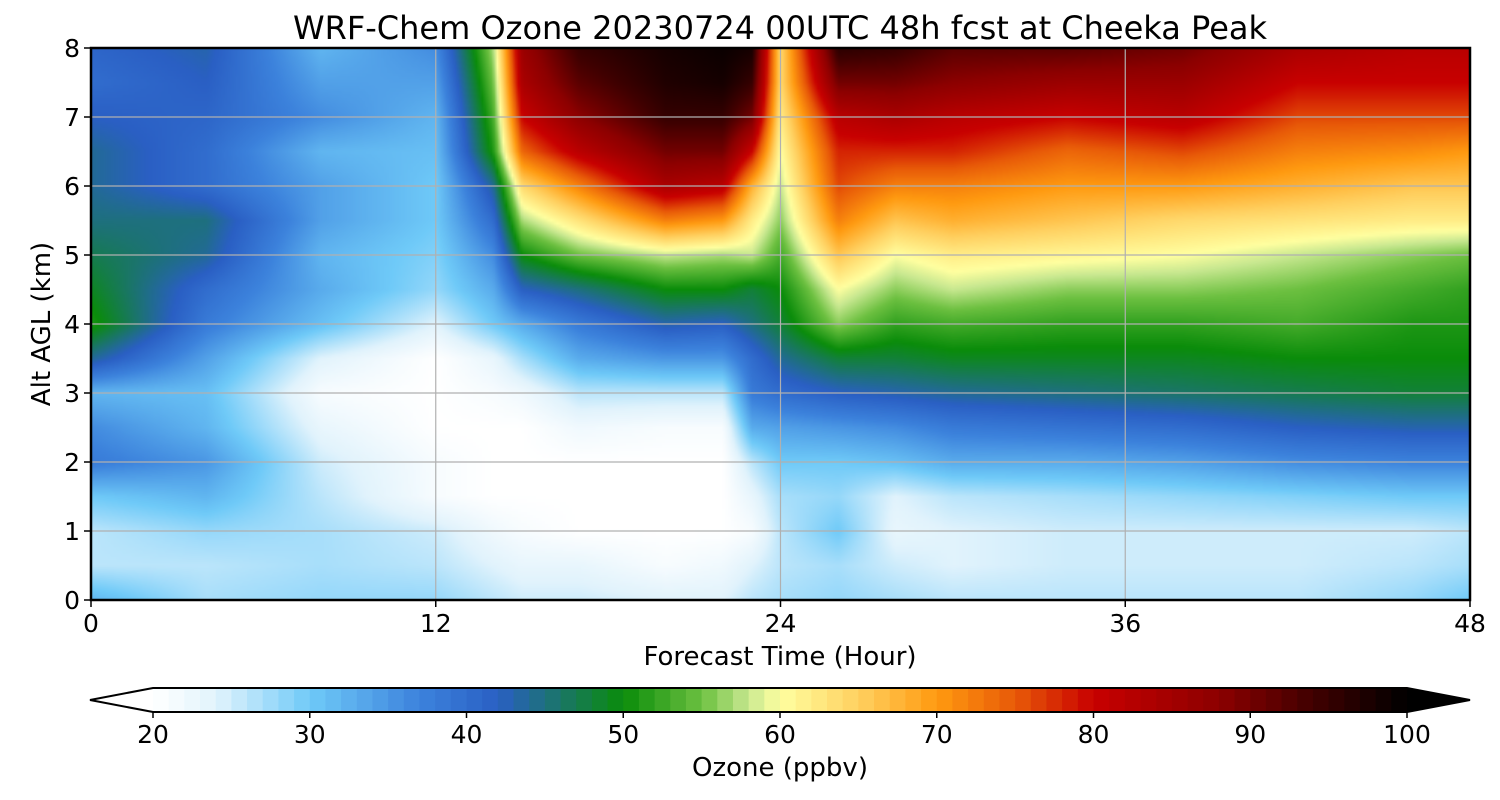 The width and height of the screenshot is (1500, 800). Describe the element at coordinates (121, 700) in the screenshot. I see `colorbar-low-extend` at that location.